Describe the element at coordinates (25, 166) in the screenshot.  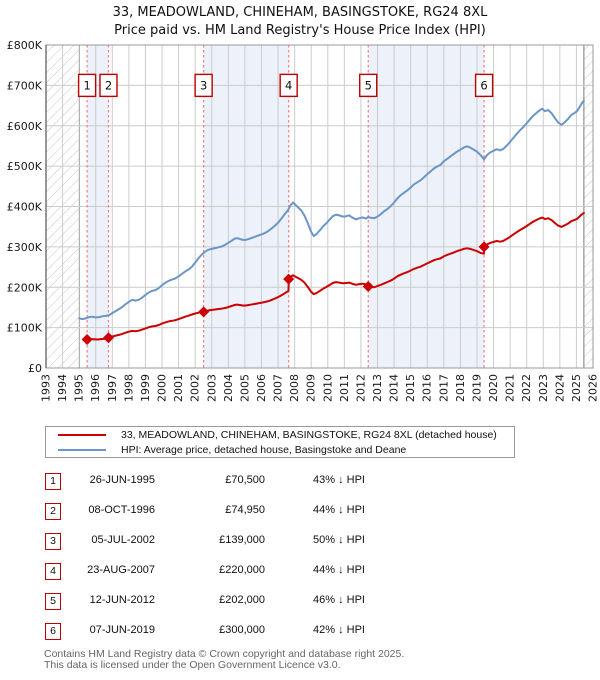
I see `y-tick-label: £500K` at that location.